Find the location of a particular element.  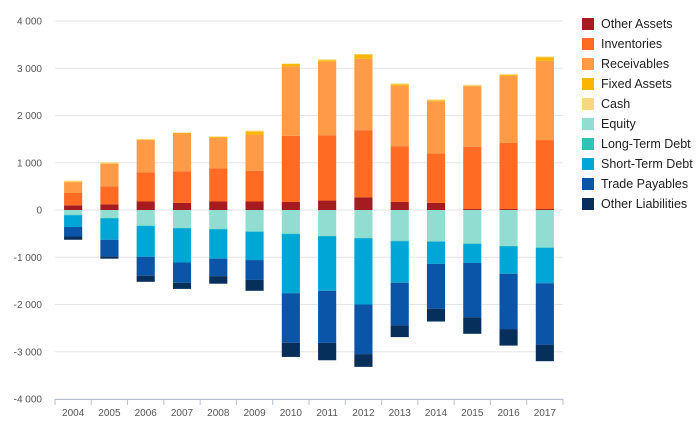

x-tick-label: 2009 is located at coordinates (254, 413).